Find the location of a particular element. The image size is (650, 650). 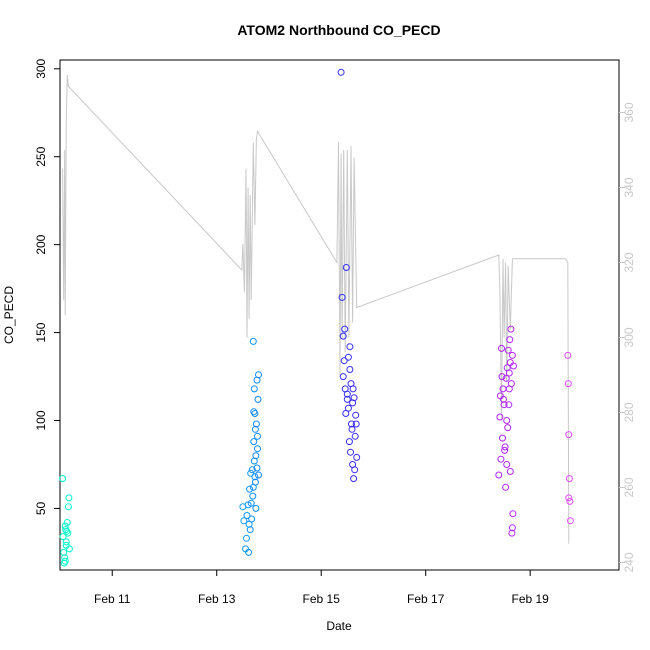

x-tick-label-0: Feb 11 is located at coordinates (112, 599).